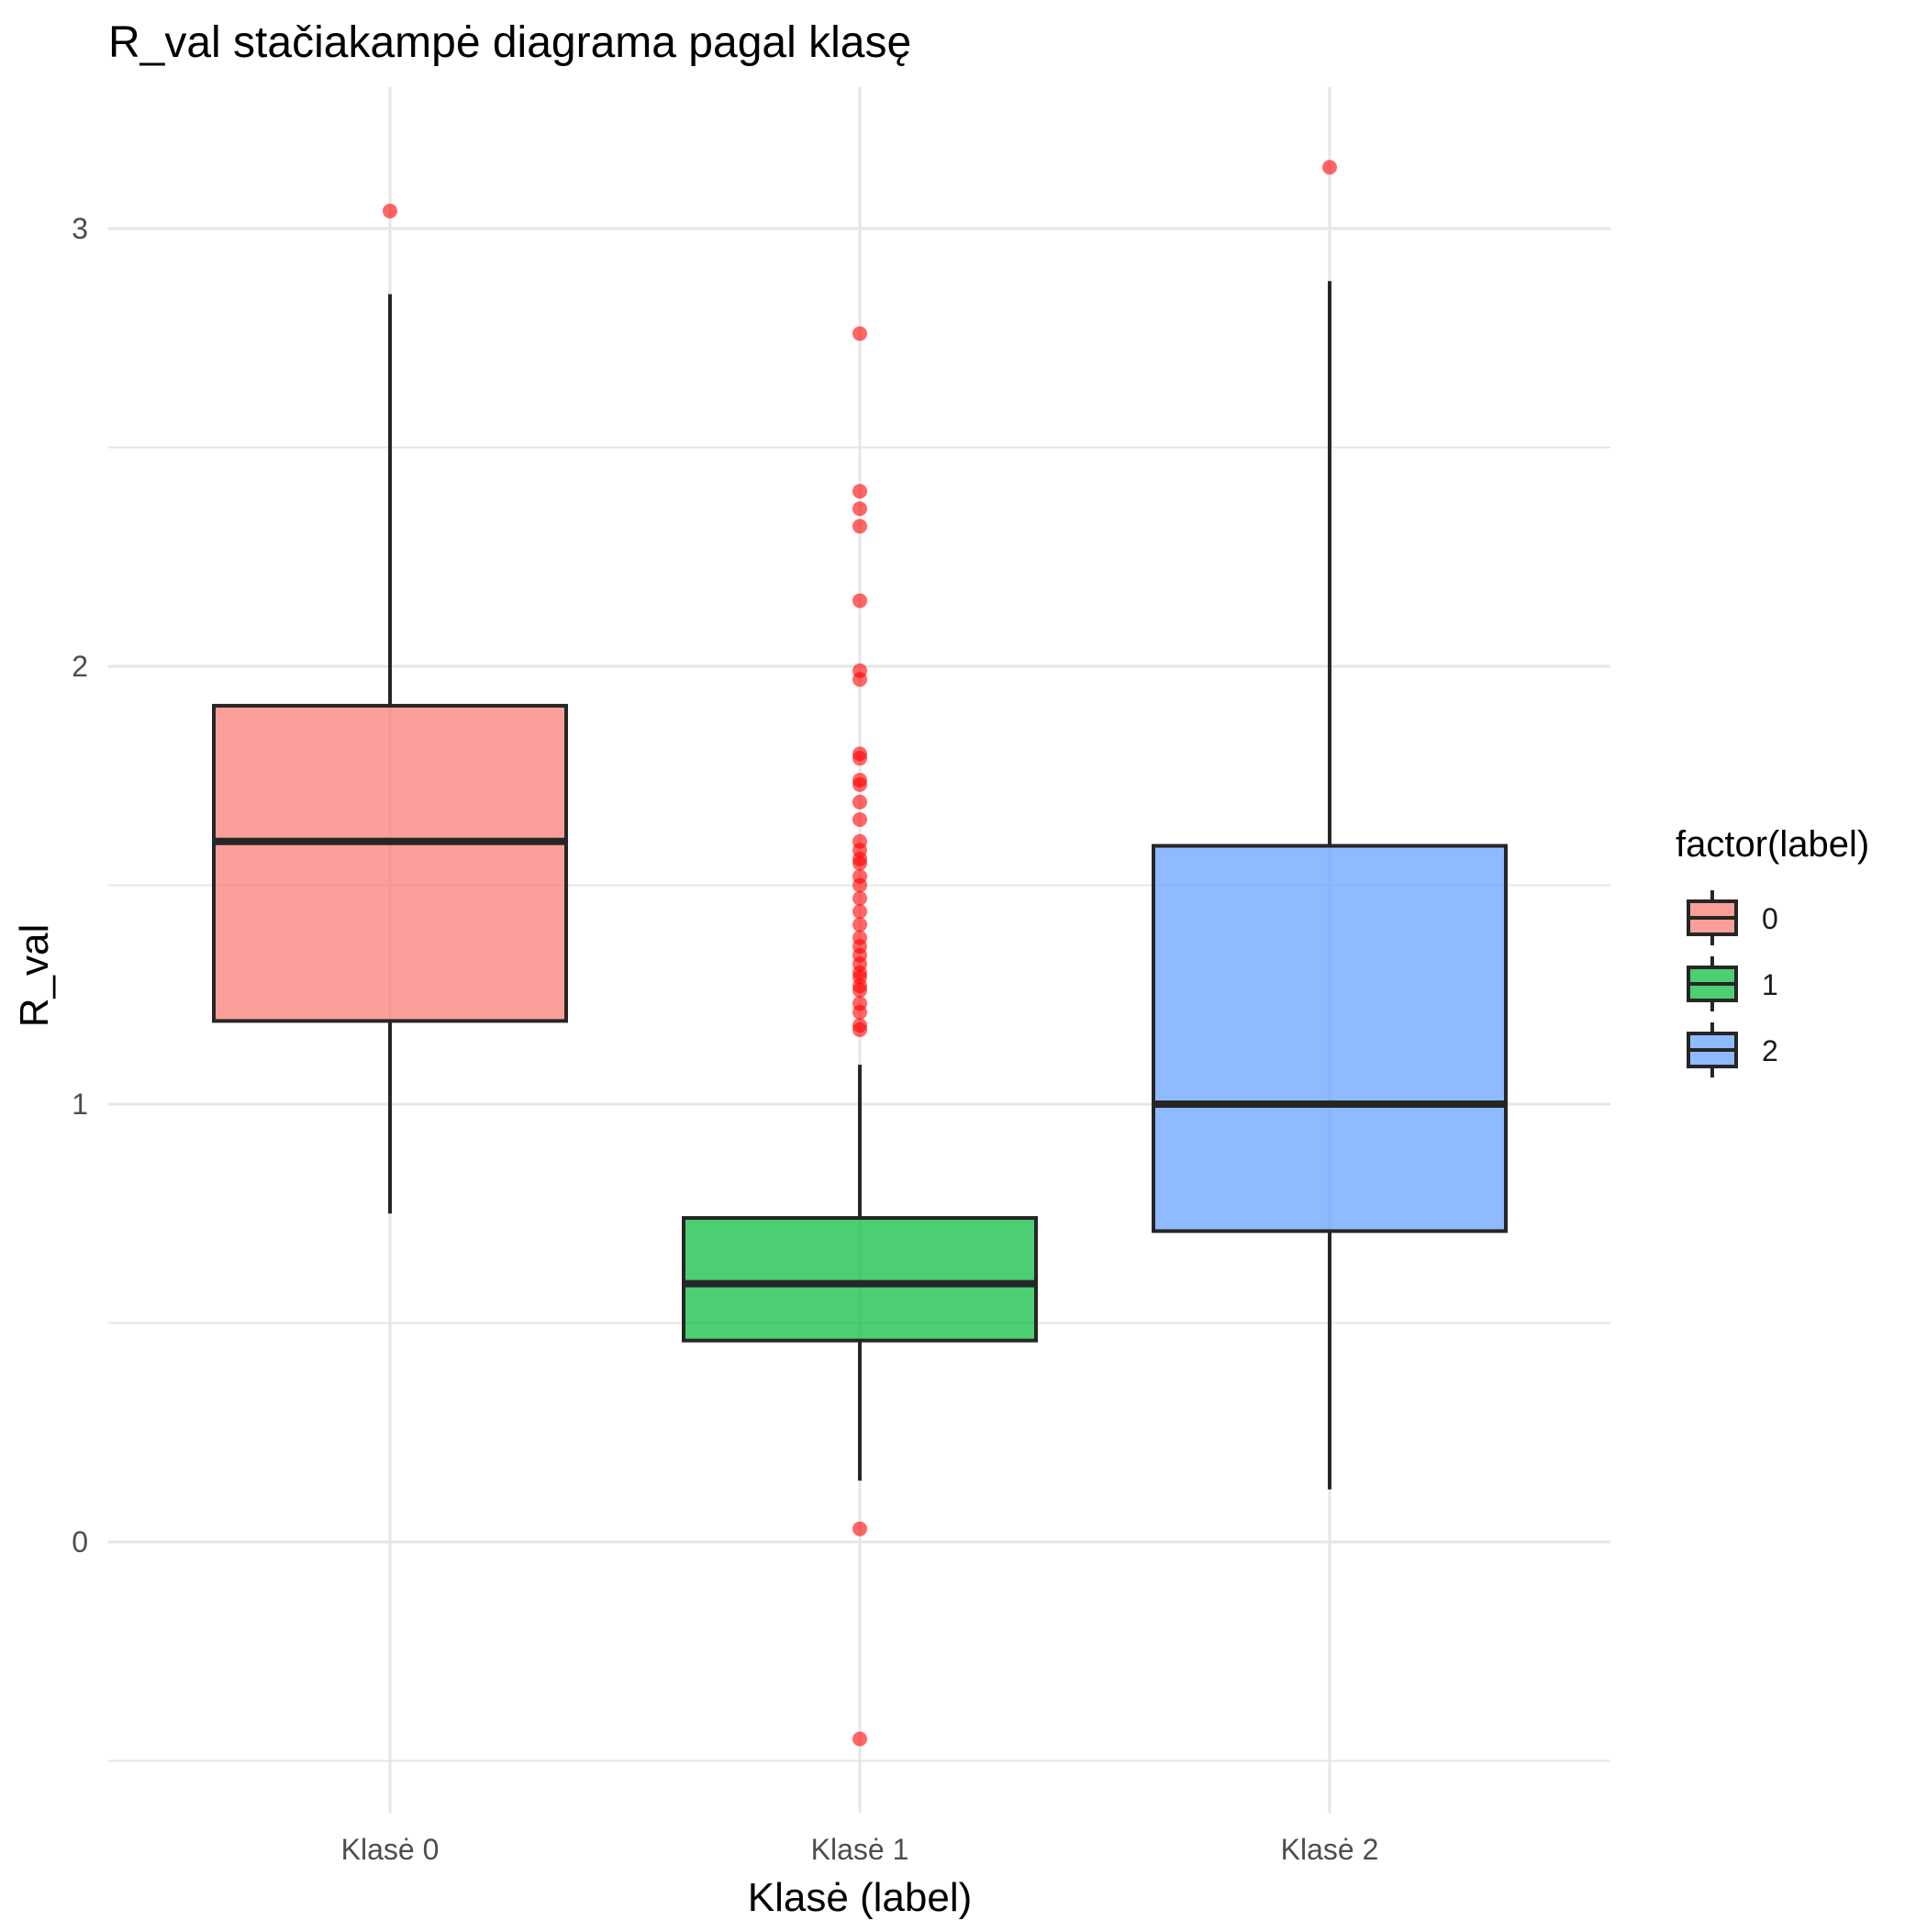  What do you see at coordinates (860, 1897) in the screenshot?
I see `x-axis-title: Klasė (label)` at bounding box center [860, 1897].